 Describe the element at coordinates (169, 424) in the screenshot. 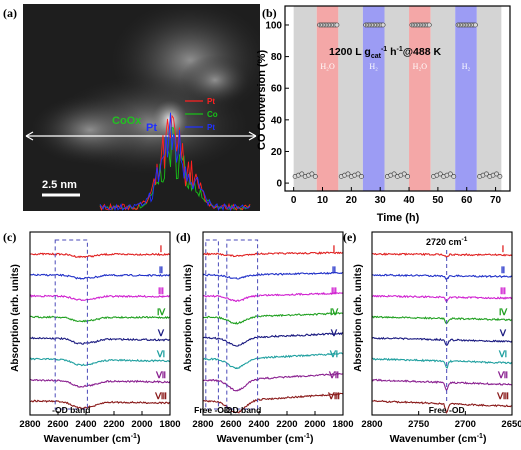

I see `x-tick-label: 1800` at that location.